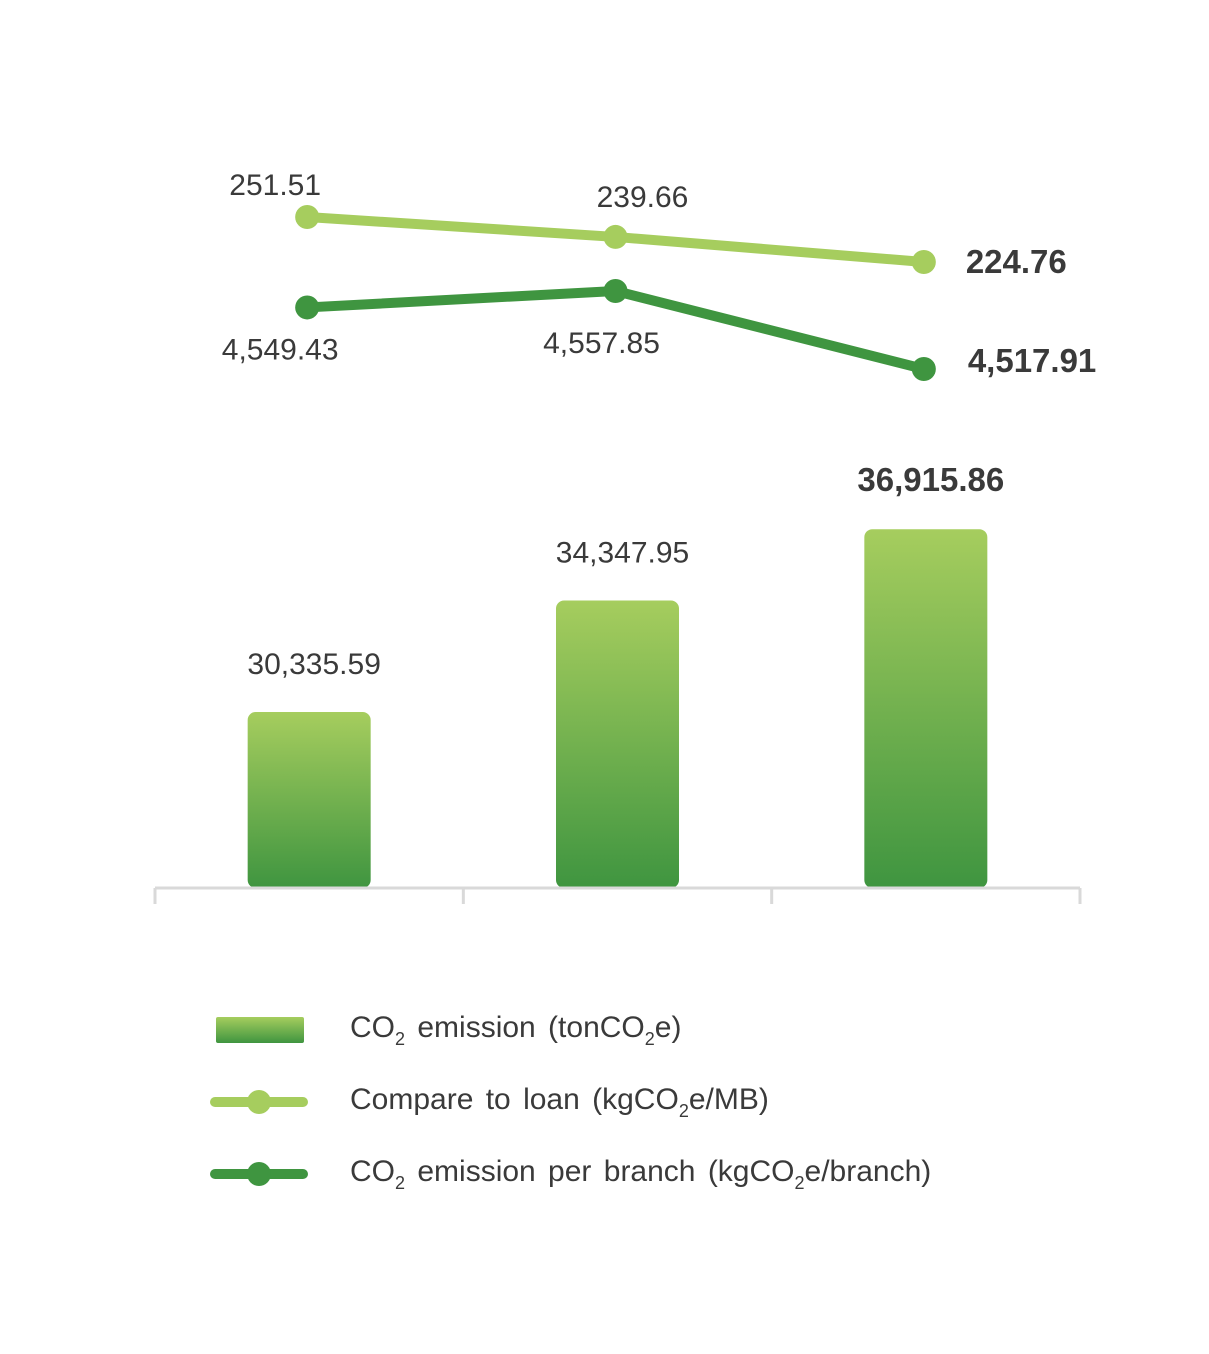  What do you see at coordinates (643, 197) in the screenshot?
I see `loan-value-label-2: 239.66` at bounding box center [643, 197].